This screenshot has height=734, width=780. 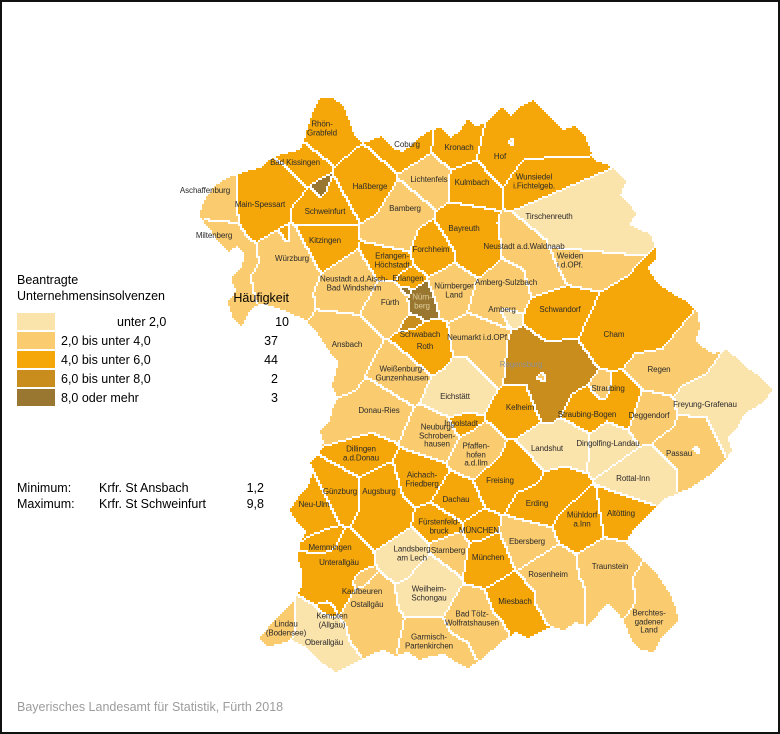 I want to click on legend-row: unter 2,0 10, so click(x=157, y=321).